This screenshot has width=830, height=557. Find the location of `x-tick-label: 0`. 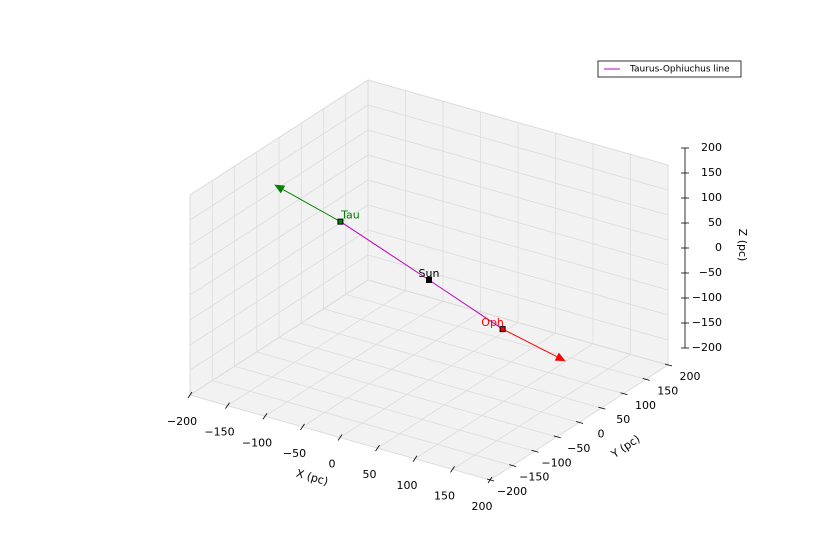

x-tick-label: 0 is located at coordinates (332, 464).